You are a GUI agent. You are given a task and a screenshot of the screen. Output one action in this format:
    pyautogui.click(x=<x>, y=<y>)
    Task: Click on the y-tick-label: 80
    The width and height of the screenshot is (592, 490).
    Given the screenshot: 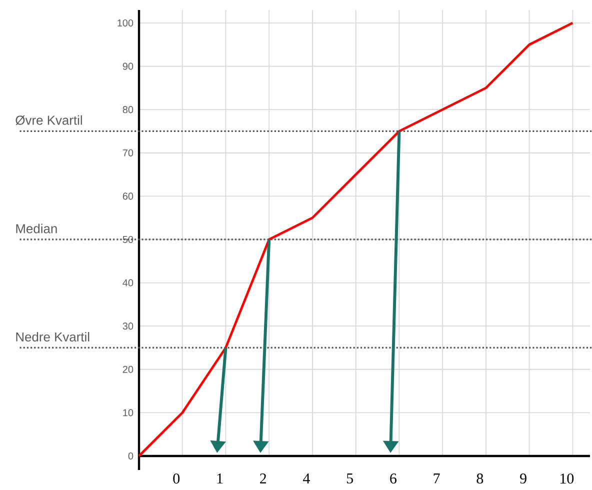 What is the action you would take?
    pyautogui.click(x=128, y=110)
    